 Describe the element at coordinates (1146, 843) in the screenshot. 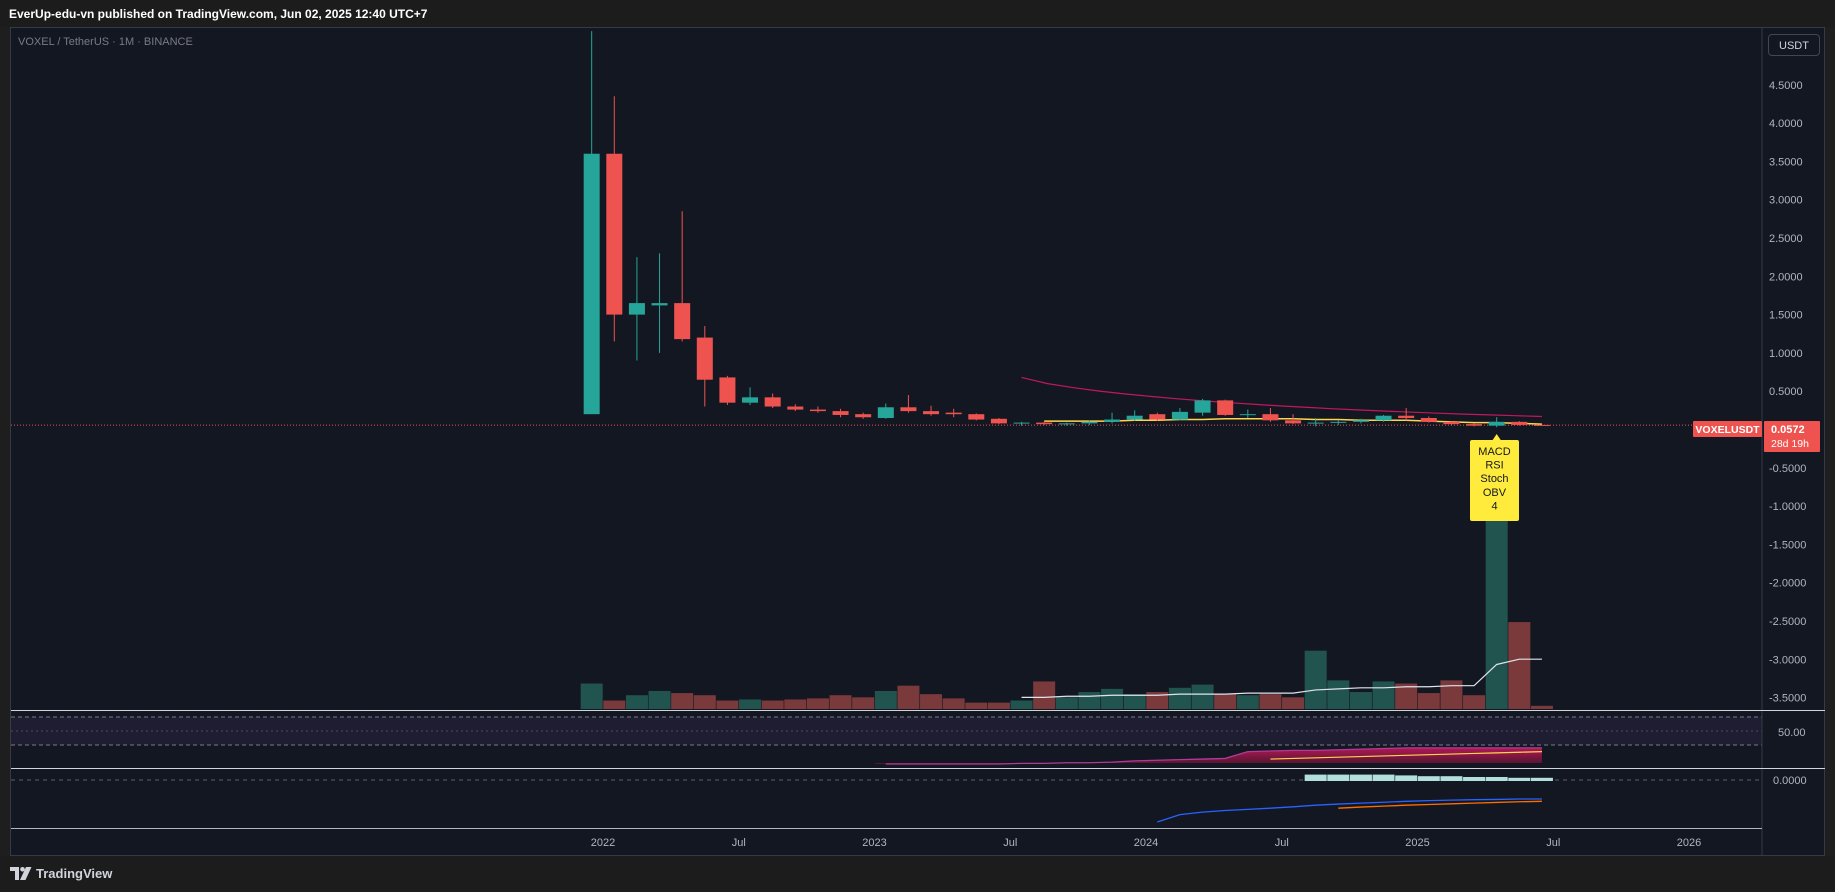

I see `time-axis: 2022 Jul 2023 Jul 2024 Jul 2025 Jul 2026` at that location.